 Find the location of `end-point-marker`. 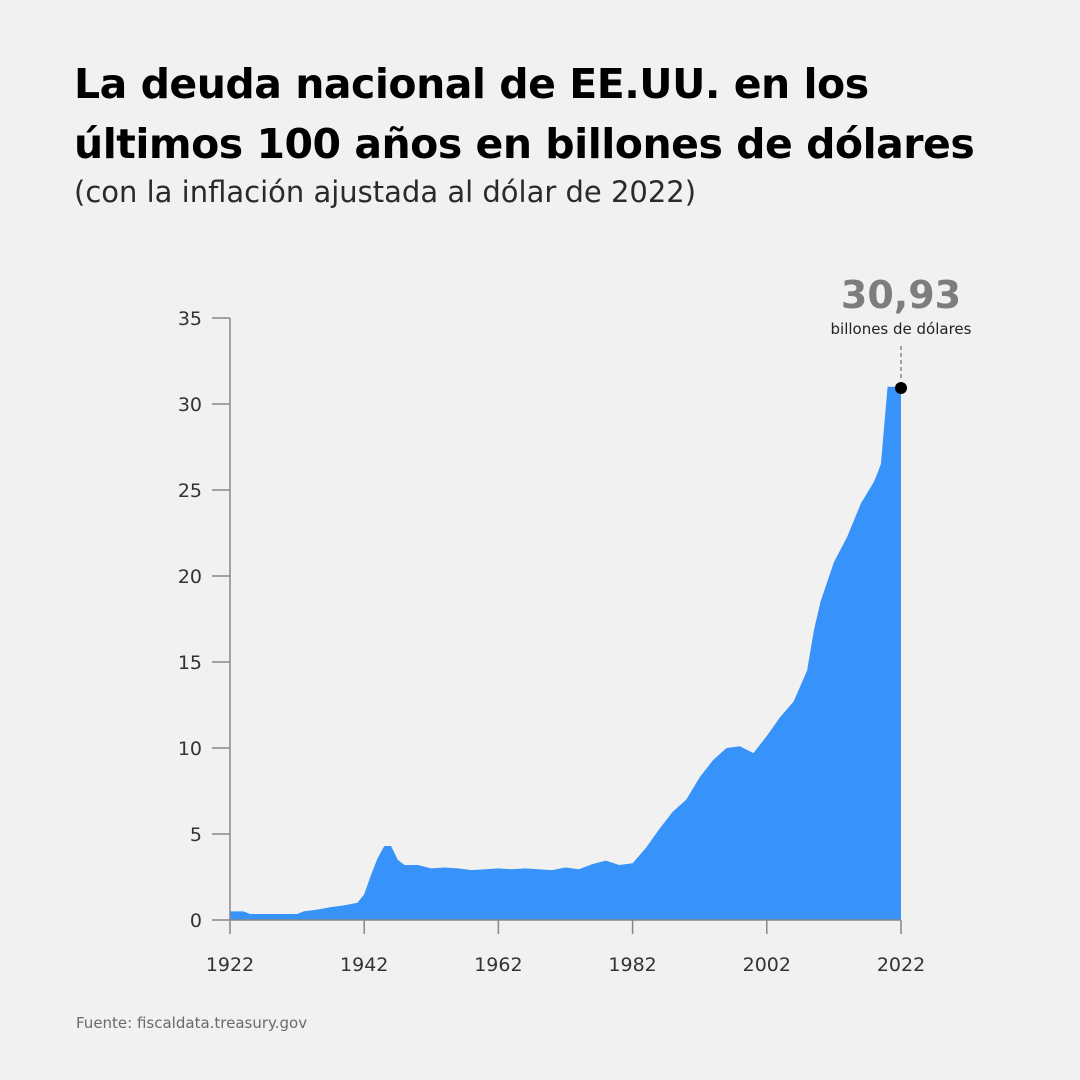

end-point-marker is located at coordinates (901, 388).